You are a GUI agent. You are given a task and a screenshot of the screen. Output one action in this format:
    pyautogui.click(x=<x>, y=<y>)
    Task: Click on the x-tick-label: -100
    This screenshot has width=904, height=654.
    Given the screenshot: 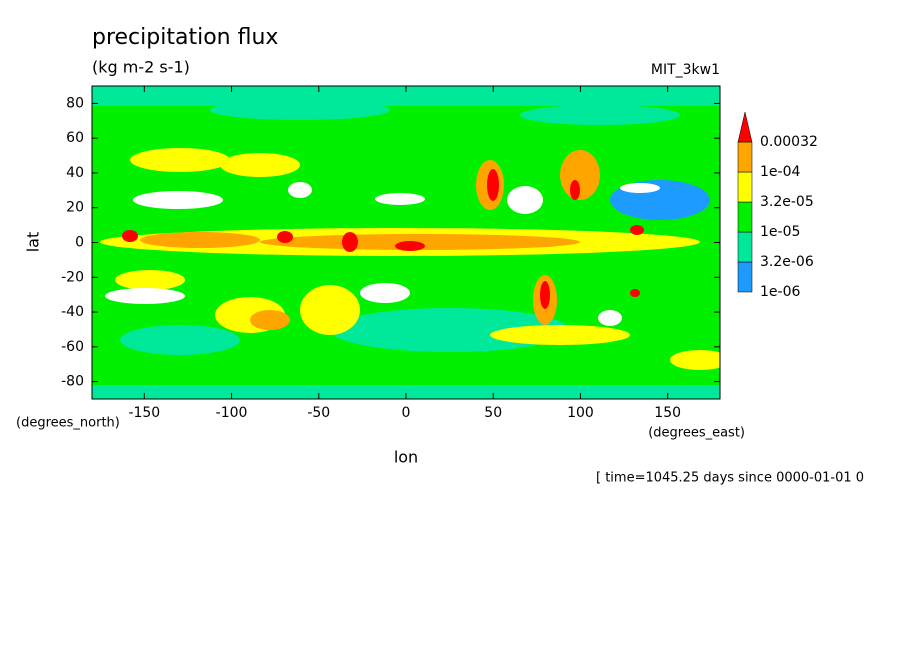 What is the action you would take?
    pyautogui.click(x=232, y=413)
    